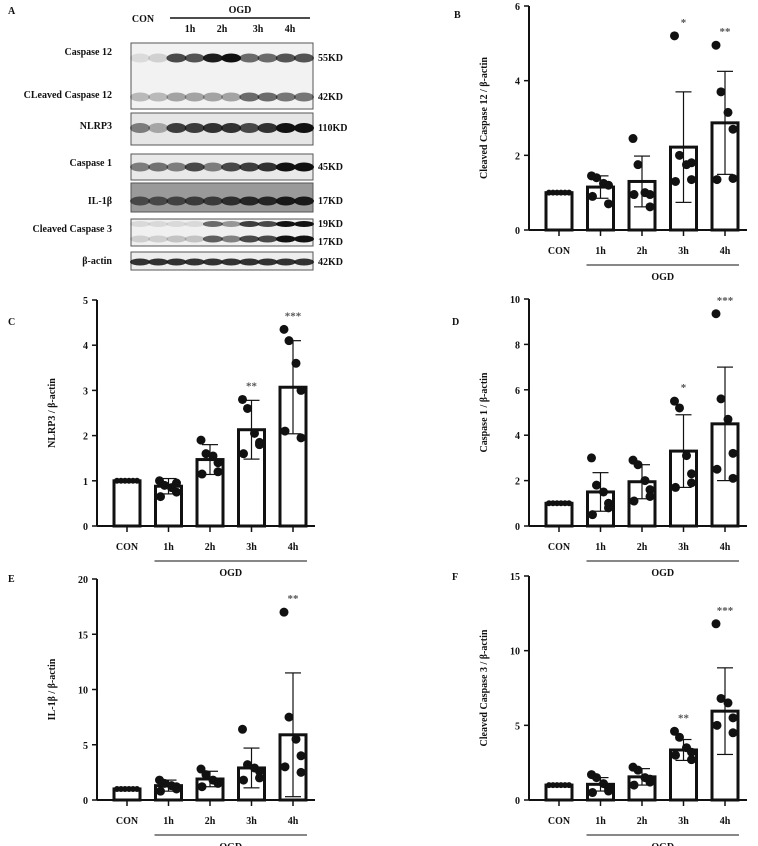  Describe the element at coordinates (143, 19) in the screenshot. I see `blot-header-con: CON` at that location.